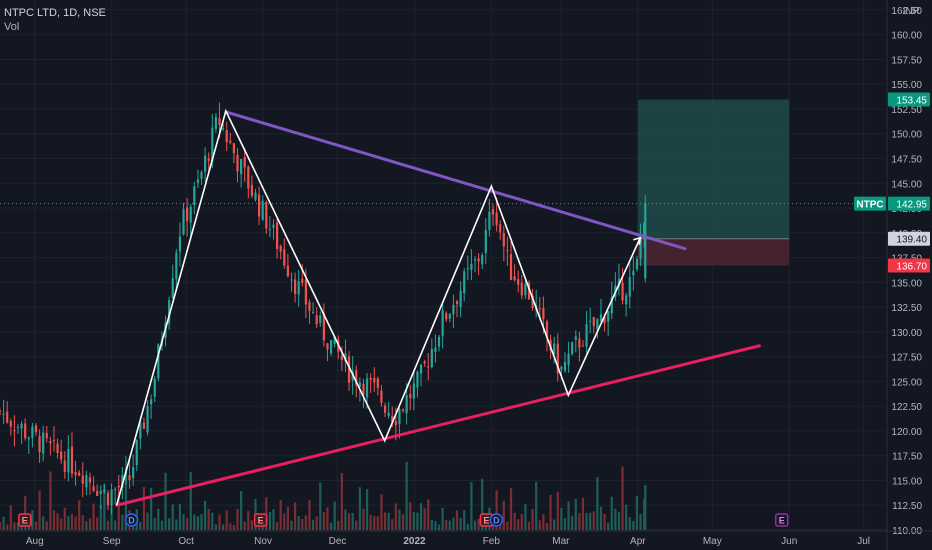 The width and height of the screenshot is (932, 550). I want to click on entry-price-text: 139.40, so click(911, 240).